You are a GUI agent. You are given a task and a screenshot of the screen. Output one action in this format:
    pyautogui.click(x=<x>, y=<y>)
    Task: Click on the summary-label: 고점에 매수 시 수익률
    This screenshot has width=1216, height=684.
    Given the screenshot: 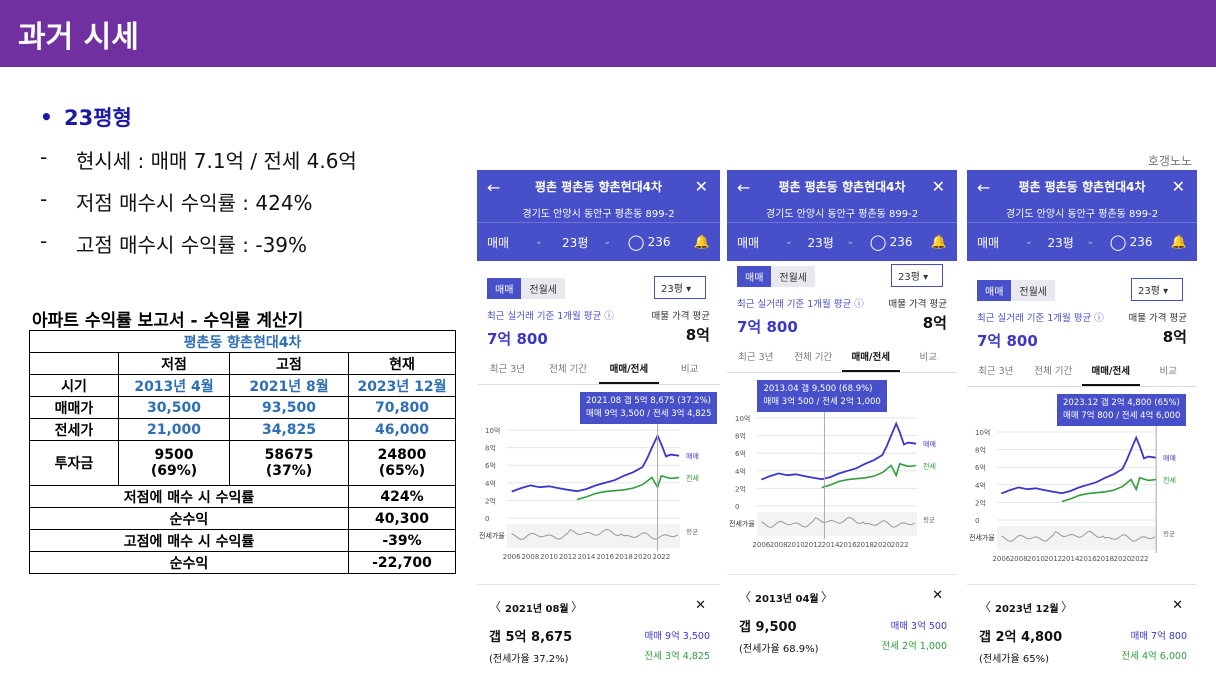 What is the action you would take?
    pyautogui.click(x=189, y=540)
    